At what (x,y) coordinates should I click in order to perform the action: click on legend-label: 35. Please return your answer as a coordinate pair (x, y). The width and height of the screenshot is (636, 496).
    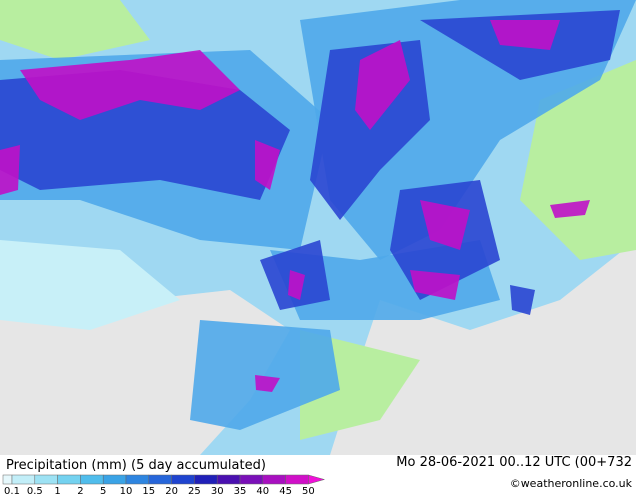
    Looking at the image, I should click on (240, 491).